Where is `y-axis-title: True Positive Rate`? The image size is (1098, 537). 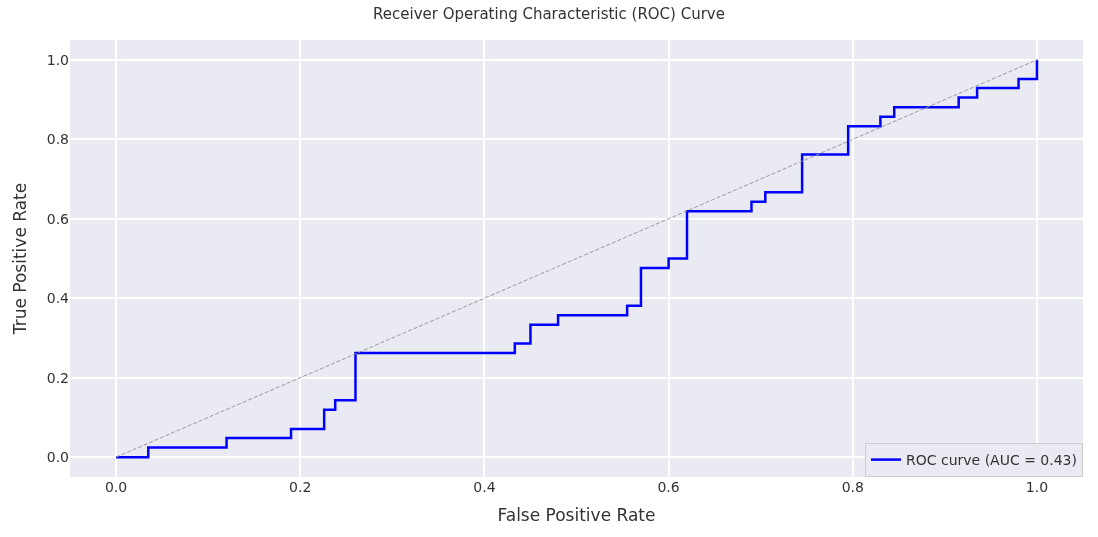
y-axis-title: True Positive Rate is located at coordinates (20, 259).